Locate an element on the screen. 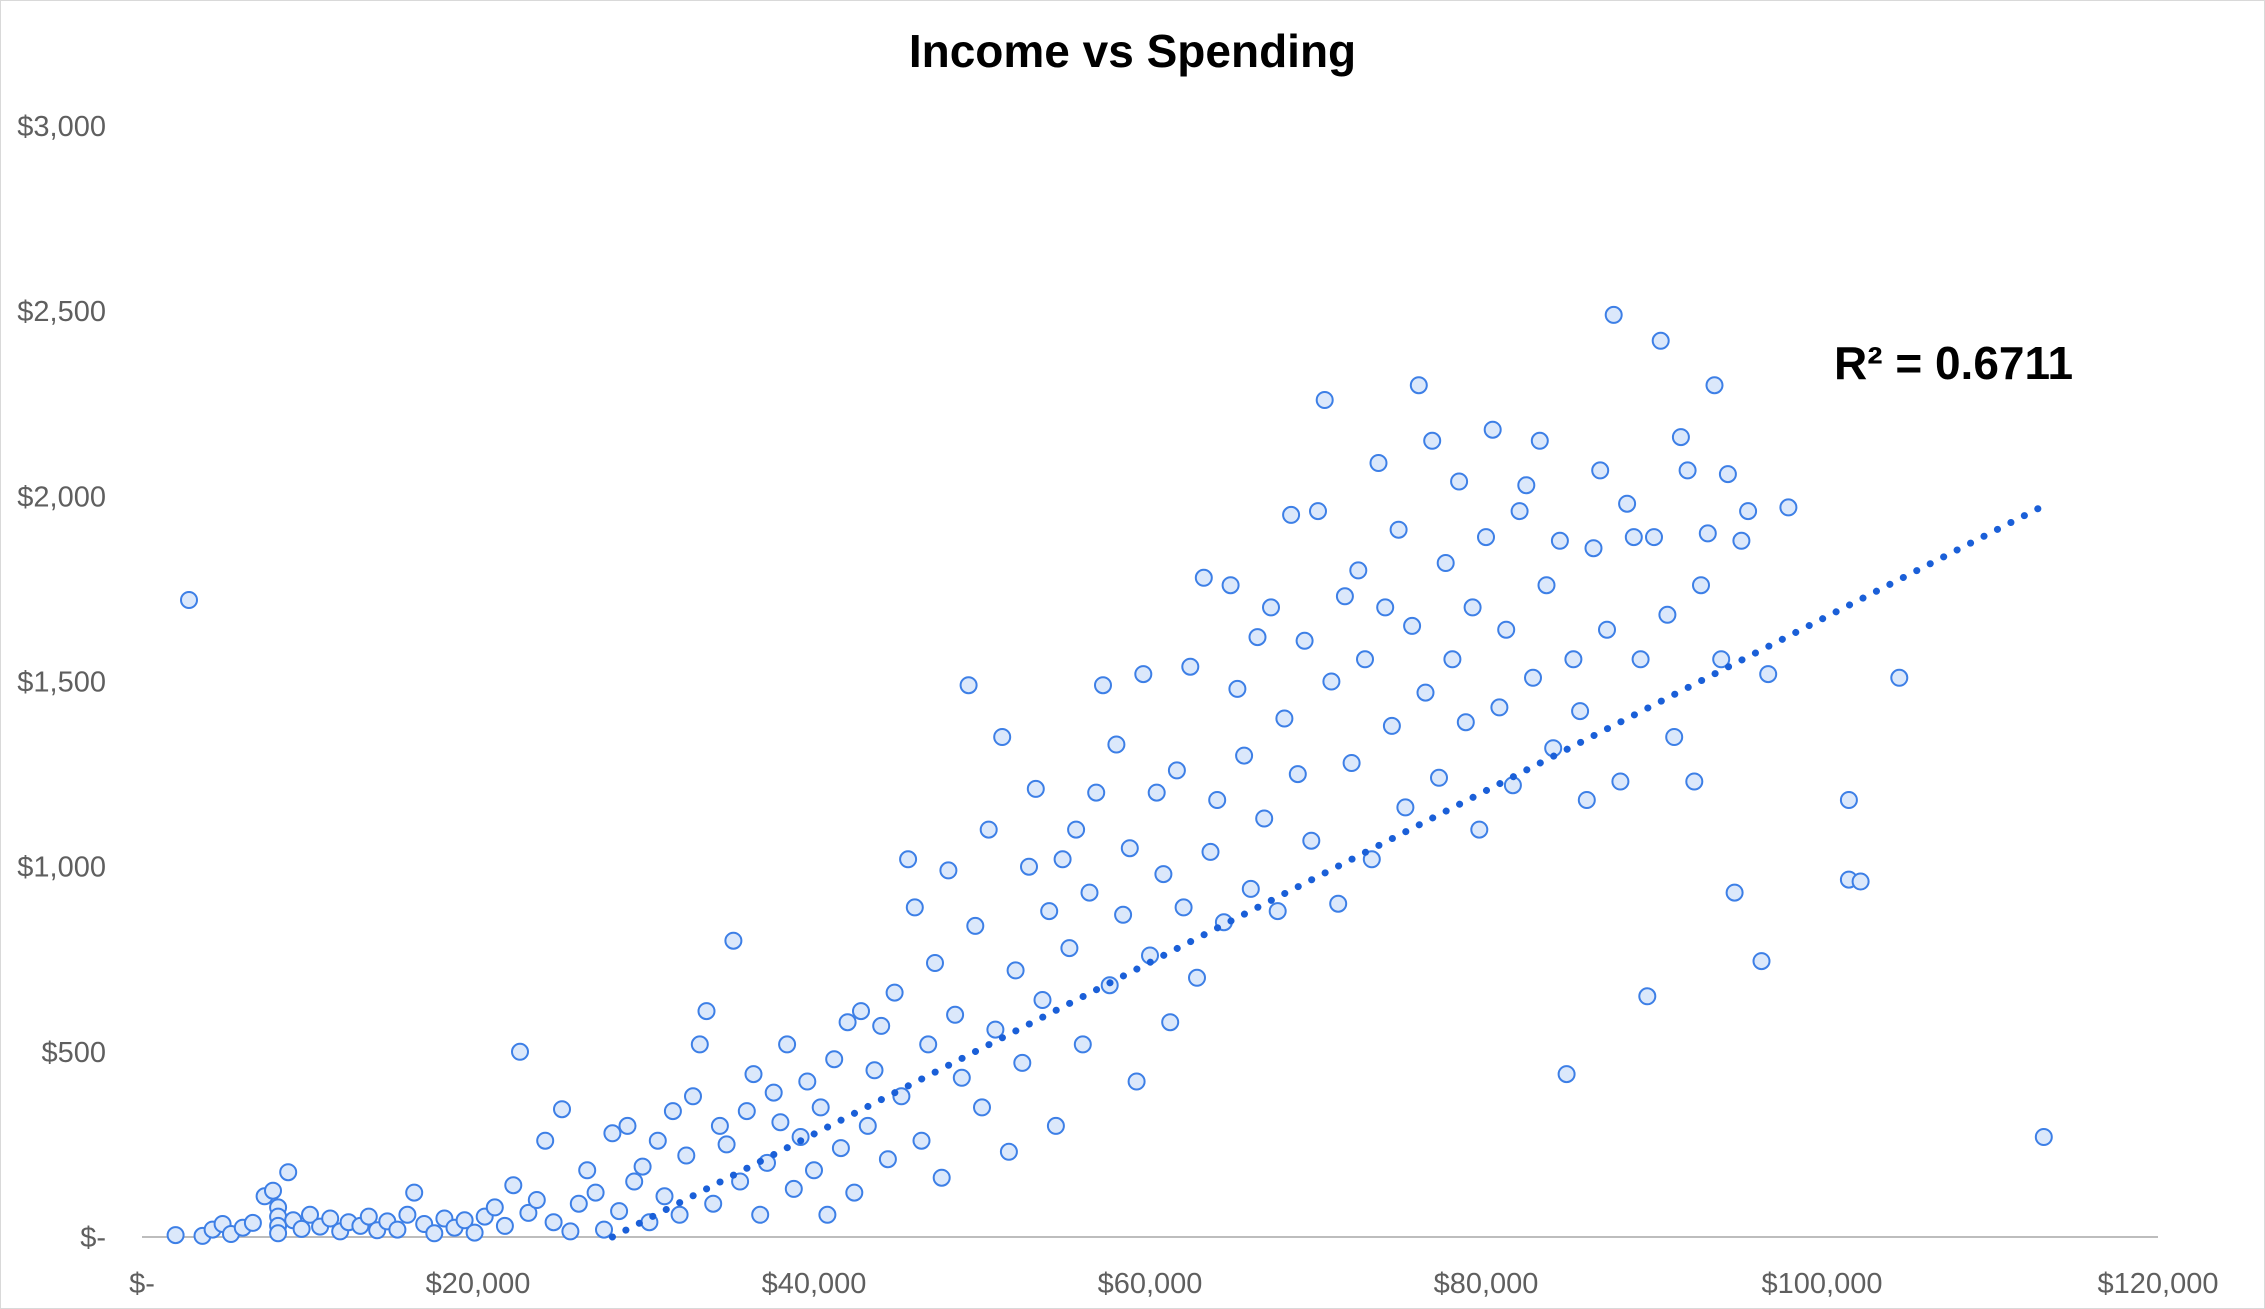  y-tick-label: $2,500 is located at coordinates (61, 312).